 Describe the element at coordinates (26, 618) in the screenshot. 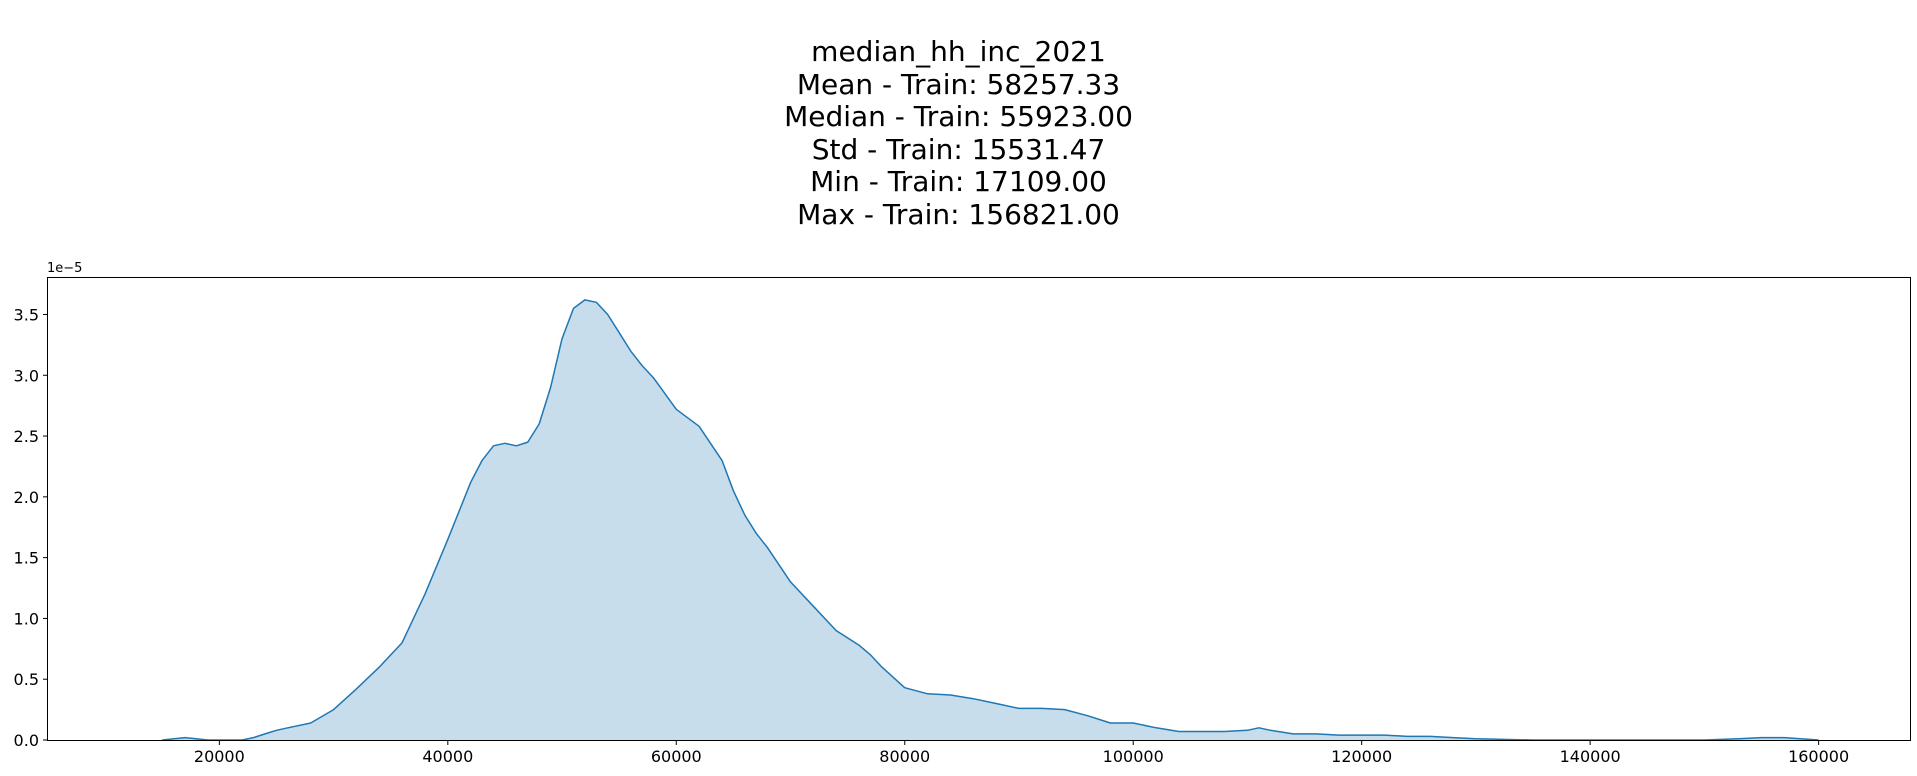

I see `y-tick-label: 1.0` at that location.